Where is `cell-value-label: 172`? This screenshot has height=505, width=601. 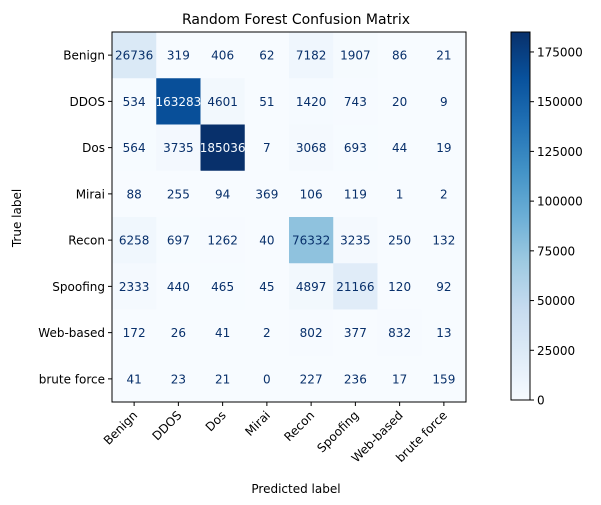
cell-value-label: 172 is located at coordinates (134, 333).